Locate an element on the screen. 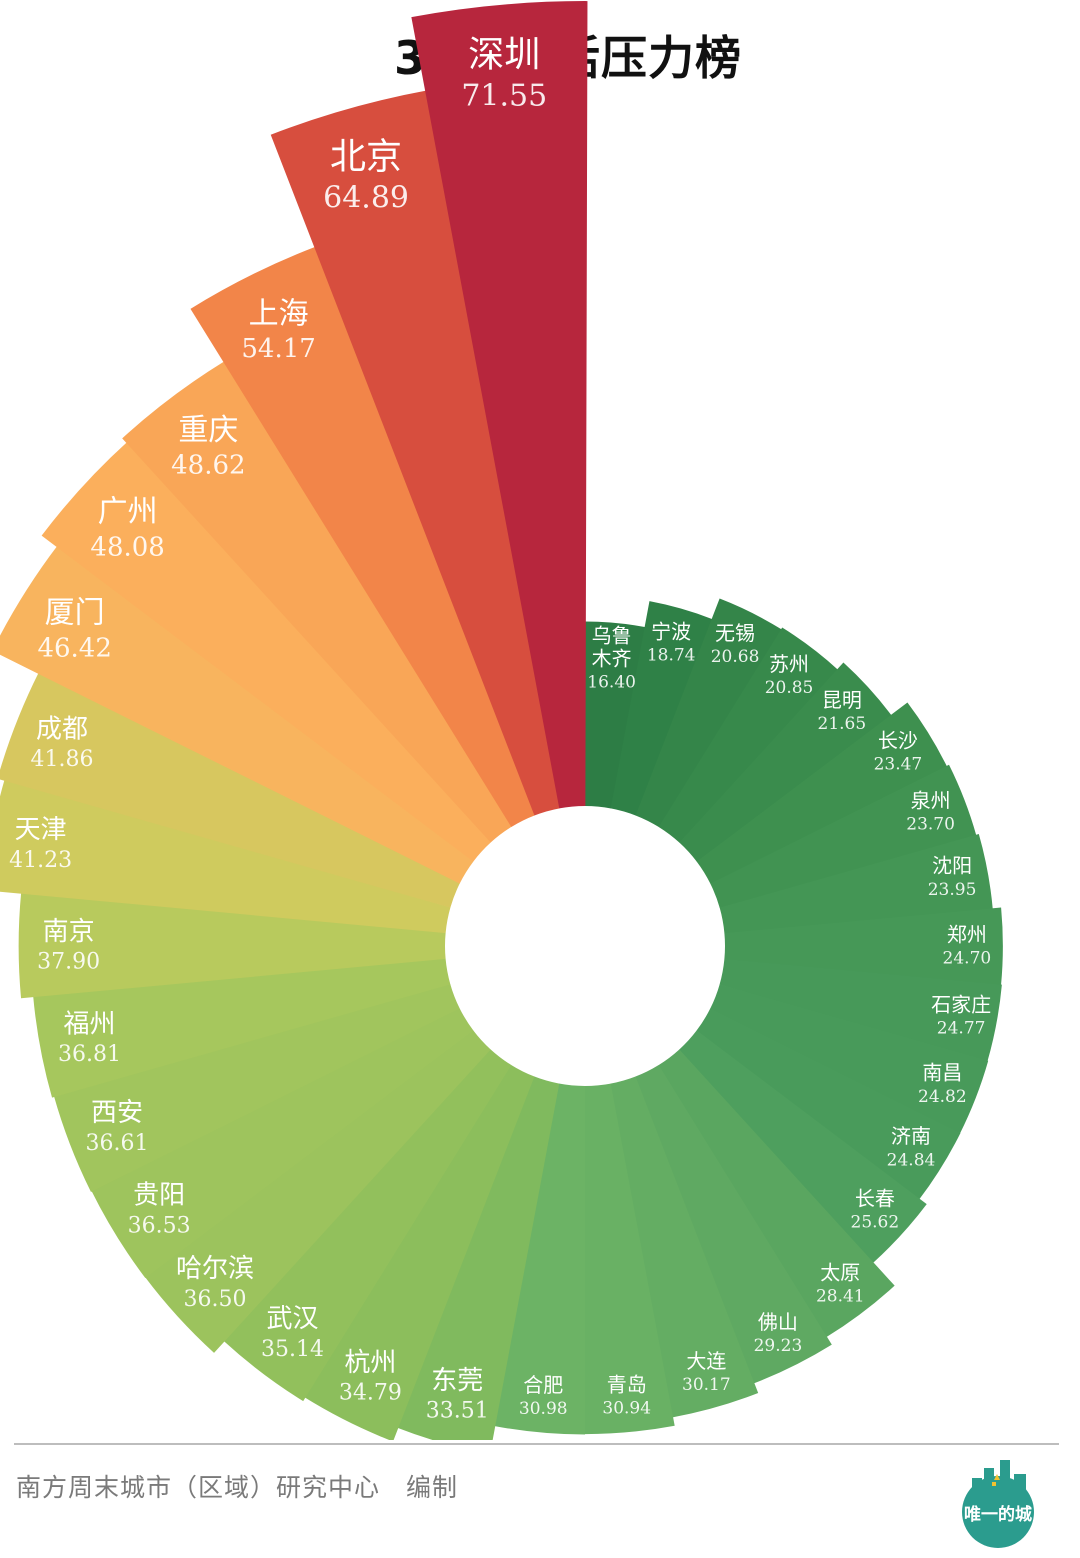 The height and width of the screenshot is (1558, 1080). label-value-city-31: 48.62 is located at coordinates (208, 466).